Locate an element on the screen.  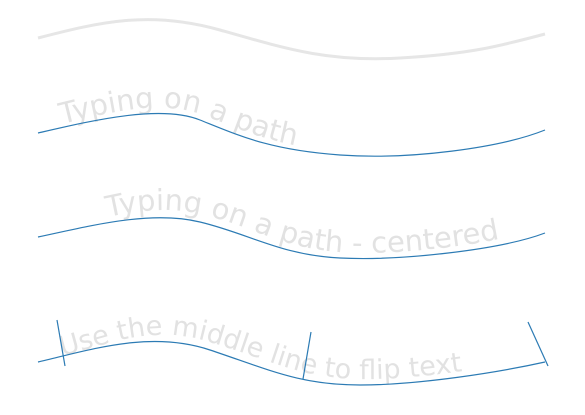
path-text-content: Typing on a path - centered is located at coordinates (301, 221).